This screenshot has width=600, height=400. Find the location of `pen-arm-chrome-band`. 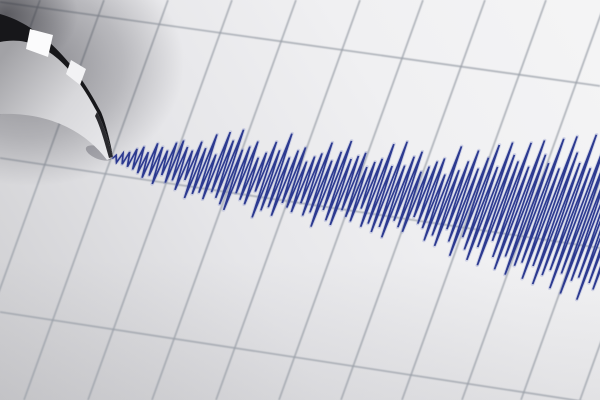

pen-arm-chrome-band is located at coordinates (56, 85).